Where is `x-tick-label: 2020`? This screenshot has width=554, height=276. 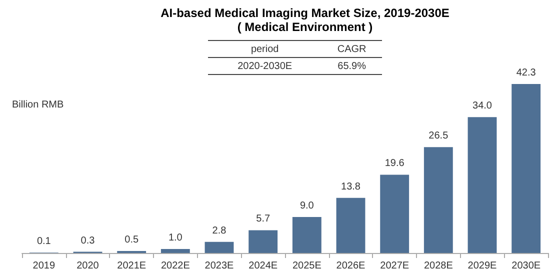 x-tick-label: 2020 is located at coordinates (88, 266).